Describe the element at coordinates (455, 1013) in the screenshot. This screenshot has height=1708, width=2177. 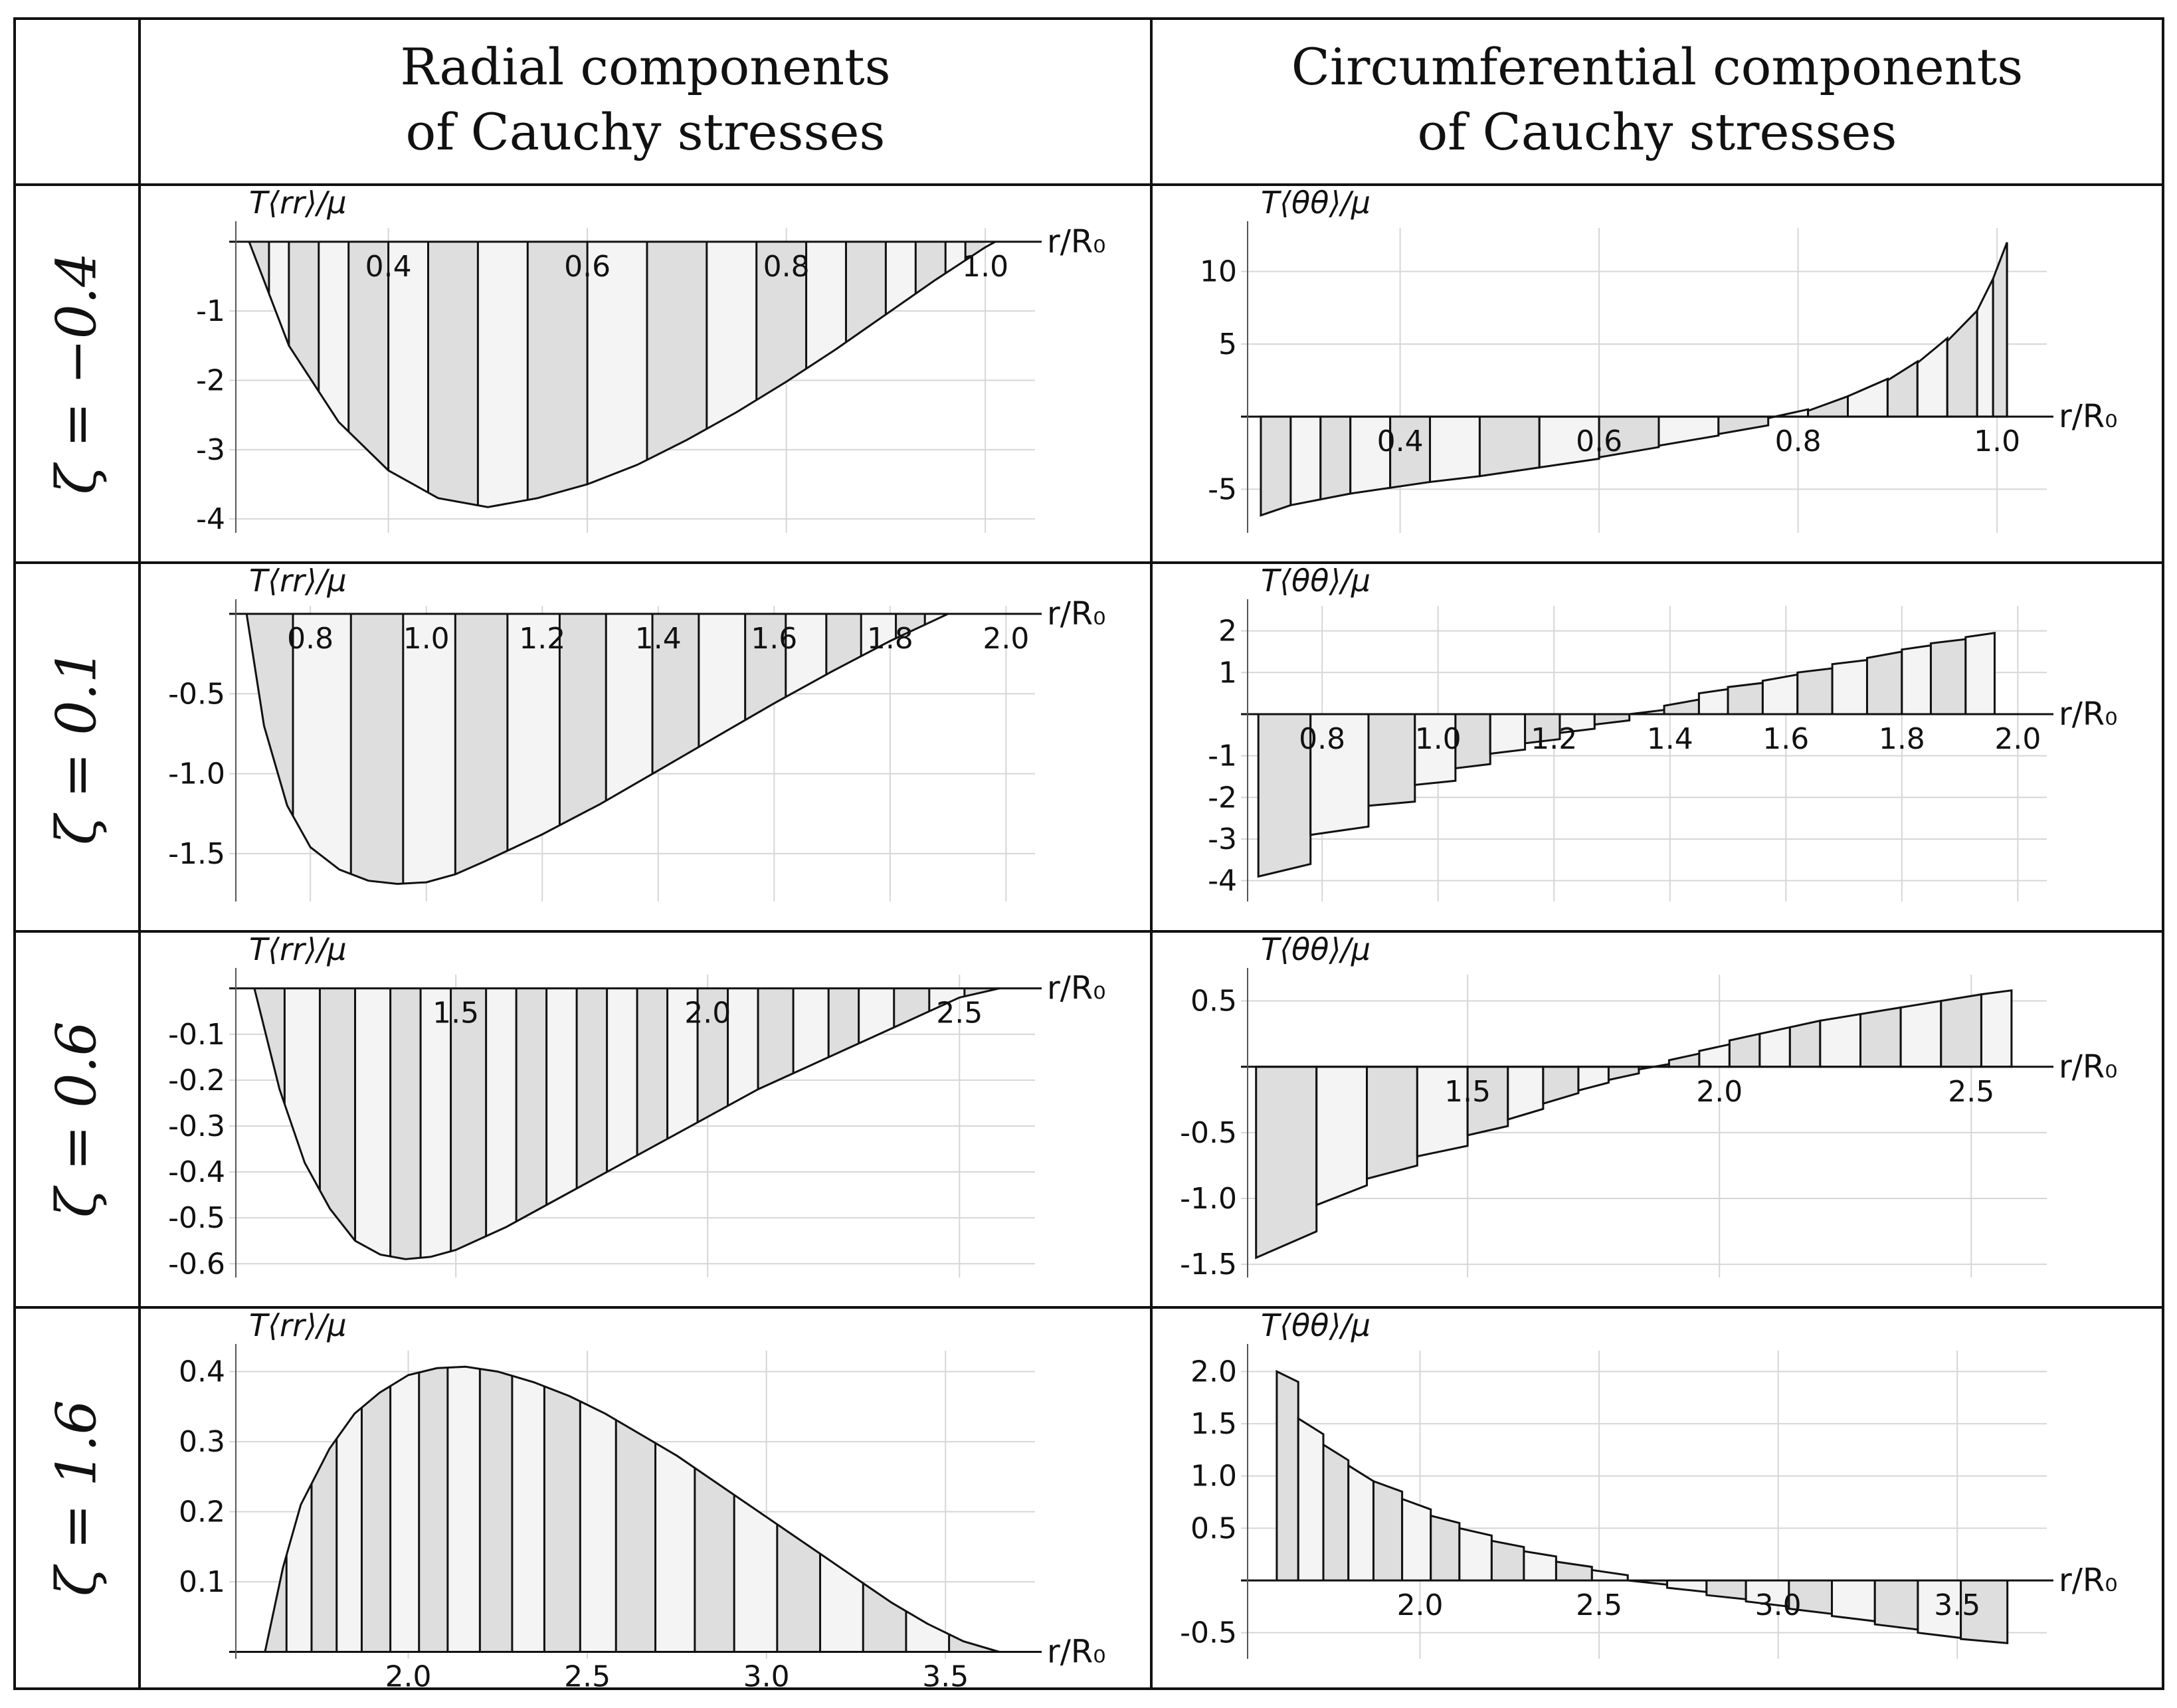
I see `x-tick-label: 1.5` at that location.